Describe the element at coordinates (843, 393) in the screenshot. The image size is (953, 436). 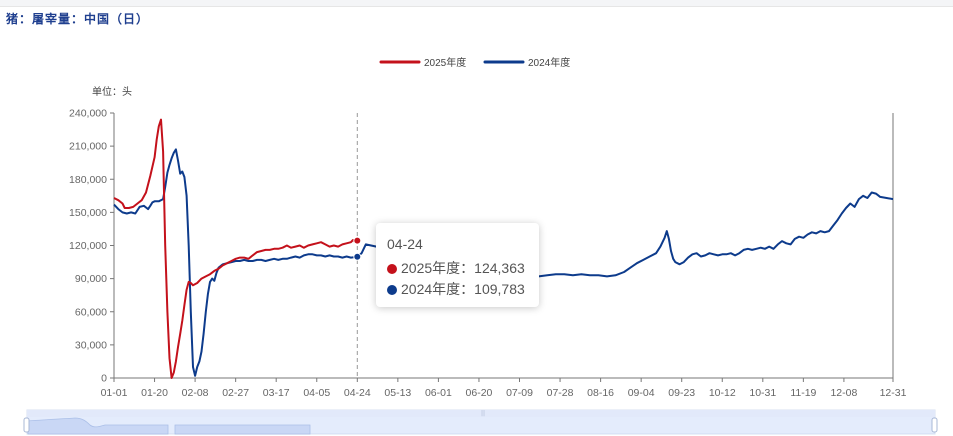
I see `x-tick-label: 12-08` at that location.